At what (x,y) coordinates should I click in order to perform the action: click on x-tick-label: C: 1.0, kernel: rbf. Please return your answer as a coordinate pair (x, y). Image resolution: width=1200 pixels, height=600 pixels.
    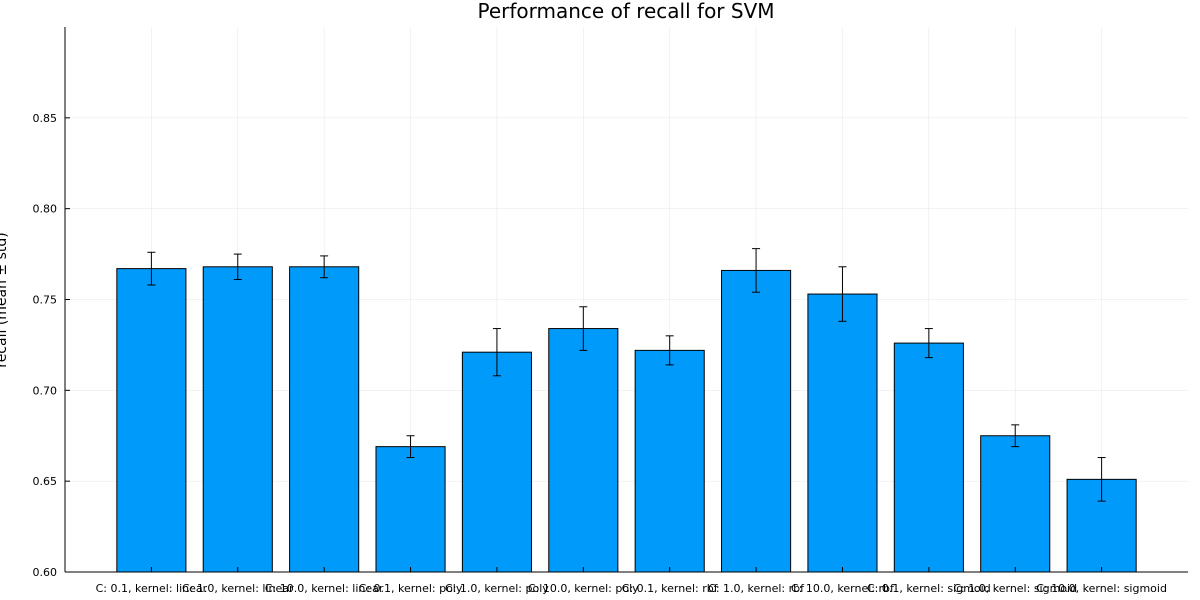
    Looking at the image, I should click on (756, 588).